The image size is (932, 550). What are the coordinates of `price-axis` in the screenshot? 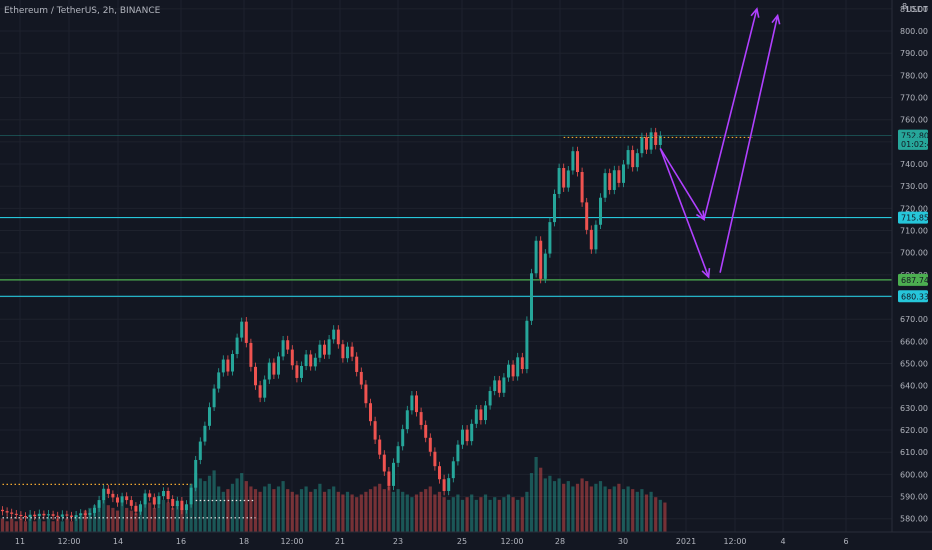 It's located at (912, 266).